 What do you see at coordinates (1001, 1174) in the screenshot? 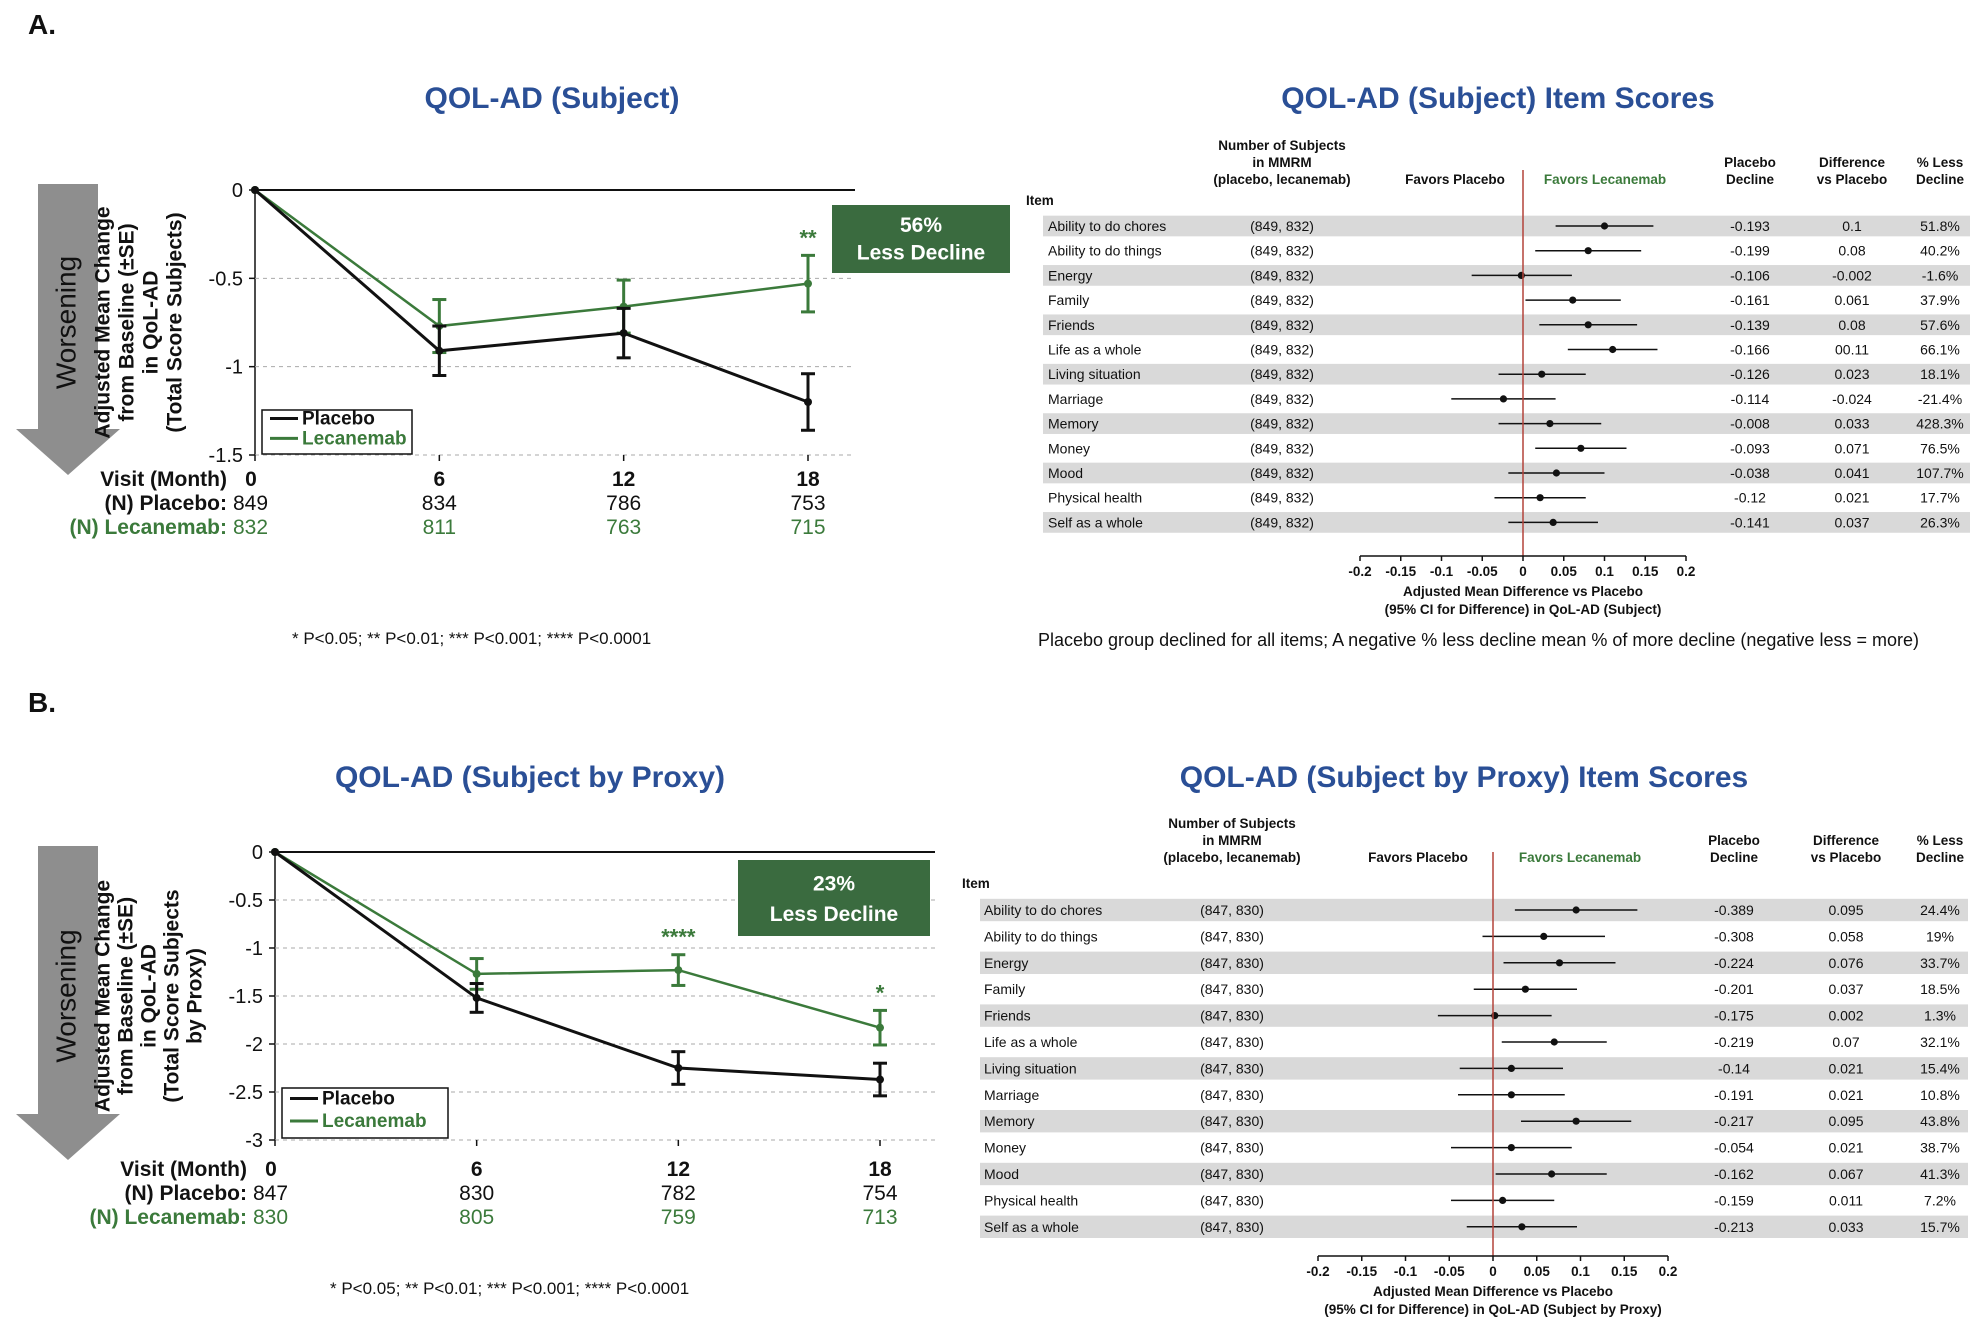
I see `item-label: Mood` at bounding box center [1001, 1174].